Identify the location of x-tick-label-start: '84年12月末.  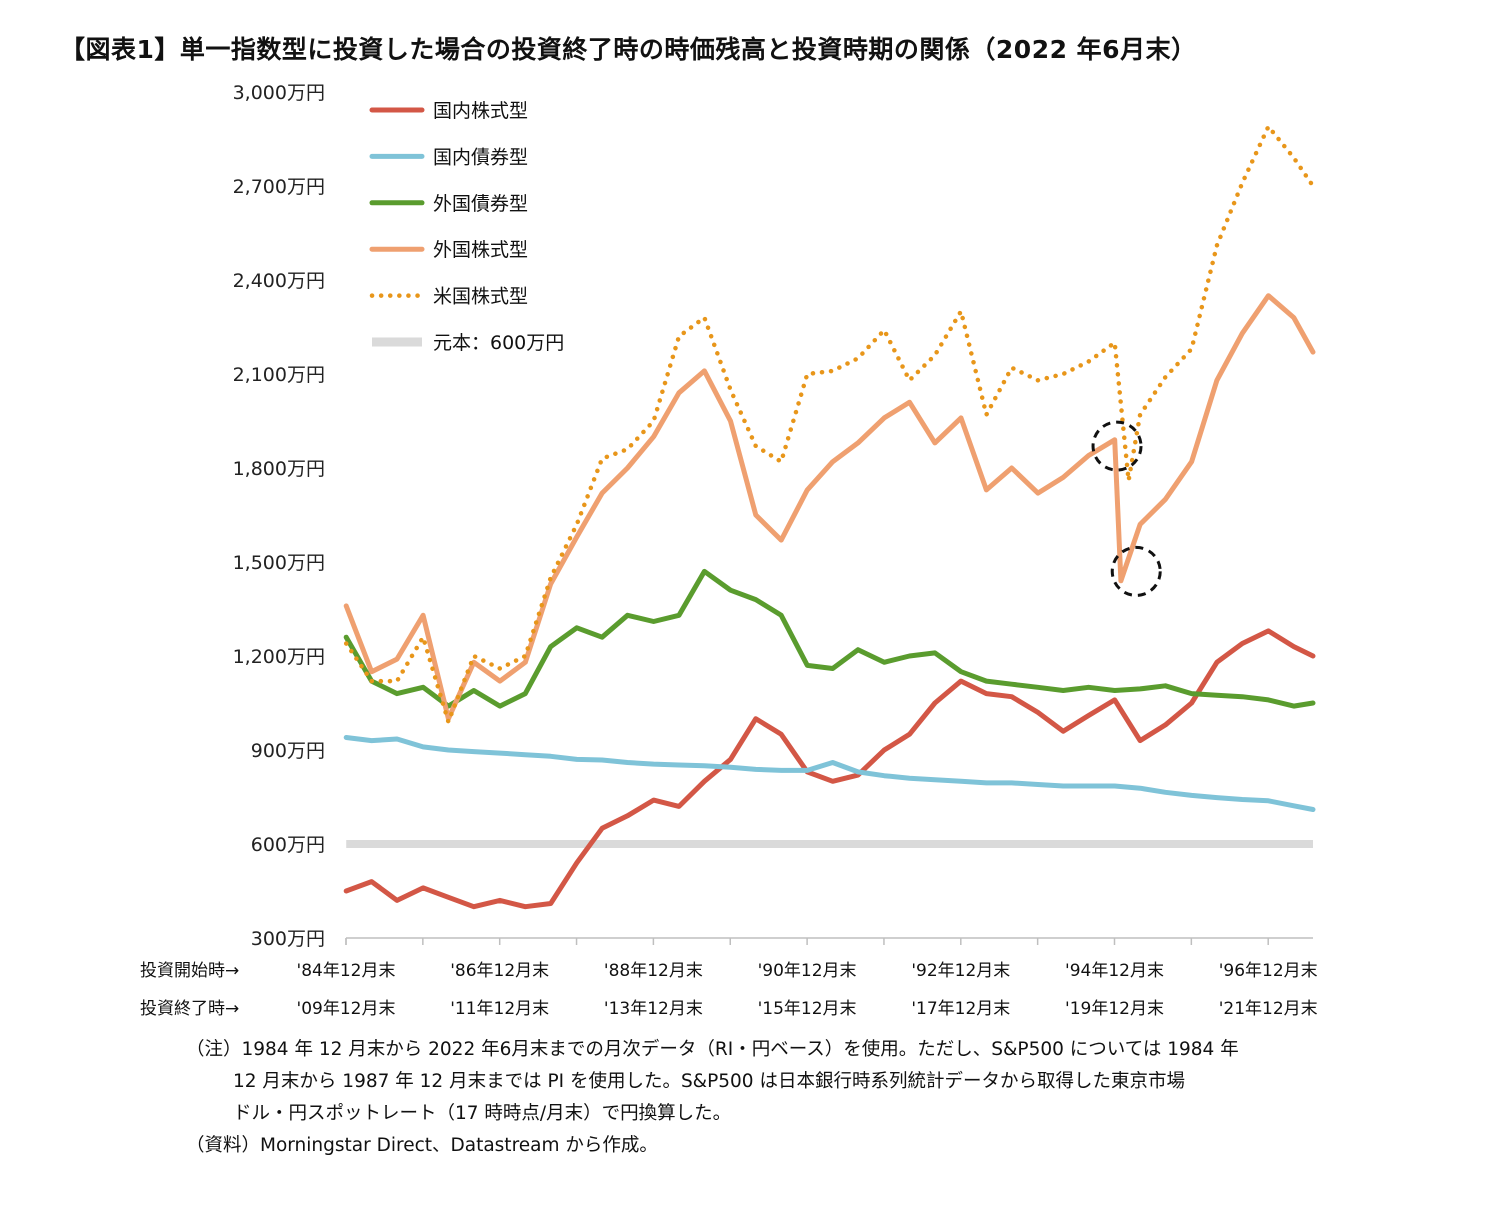
(346, 971).